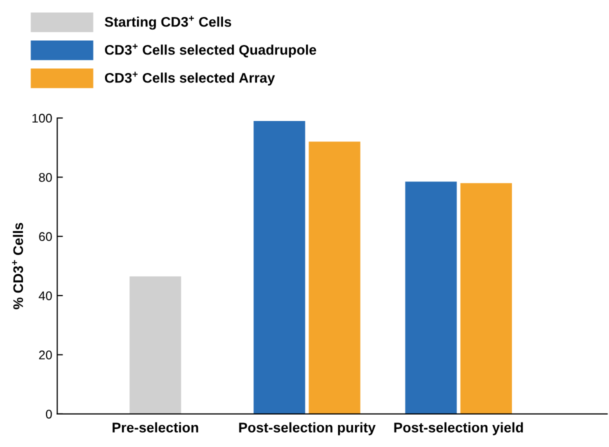 This screenshot has height=447, width=609. I want to click on legend-label: Starting CD3$^{+}$ Cells, so click(168, 23).